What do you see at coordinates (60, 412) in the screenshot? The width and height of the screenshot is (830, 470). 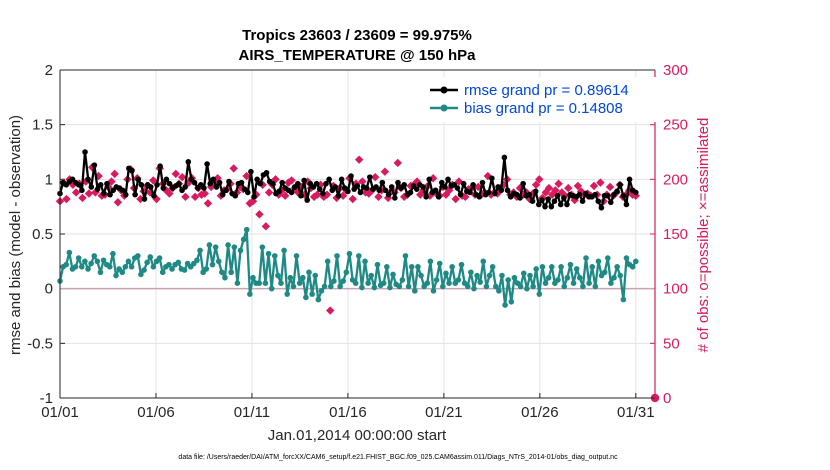 I see `x-tick-label: 01/01` at bounding box center [60, 412].